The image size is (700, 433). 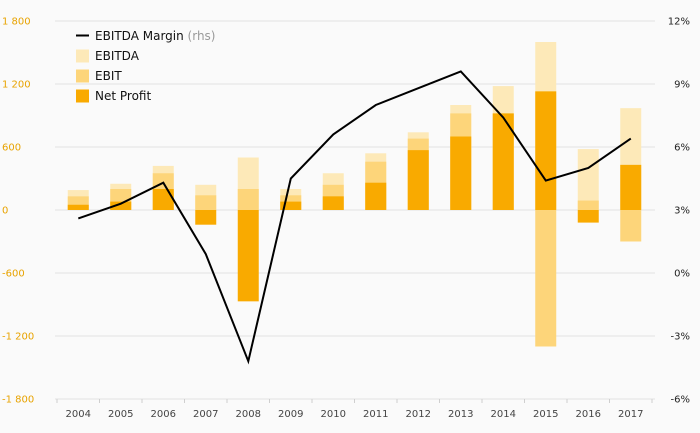 I want to click on x-tick-label: 2016, so click(x=588, y=414).